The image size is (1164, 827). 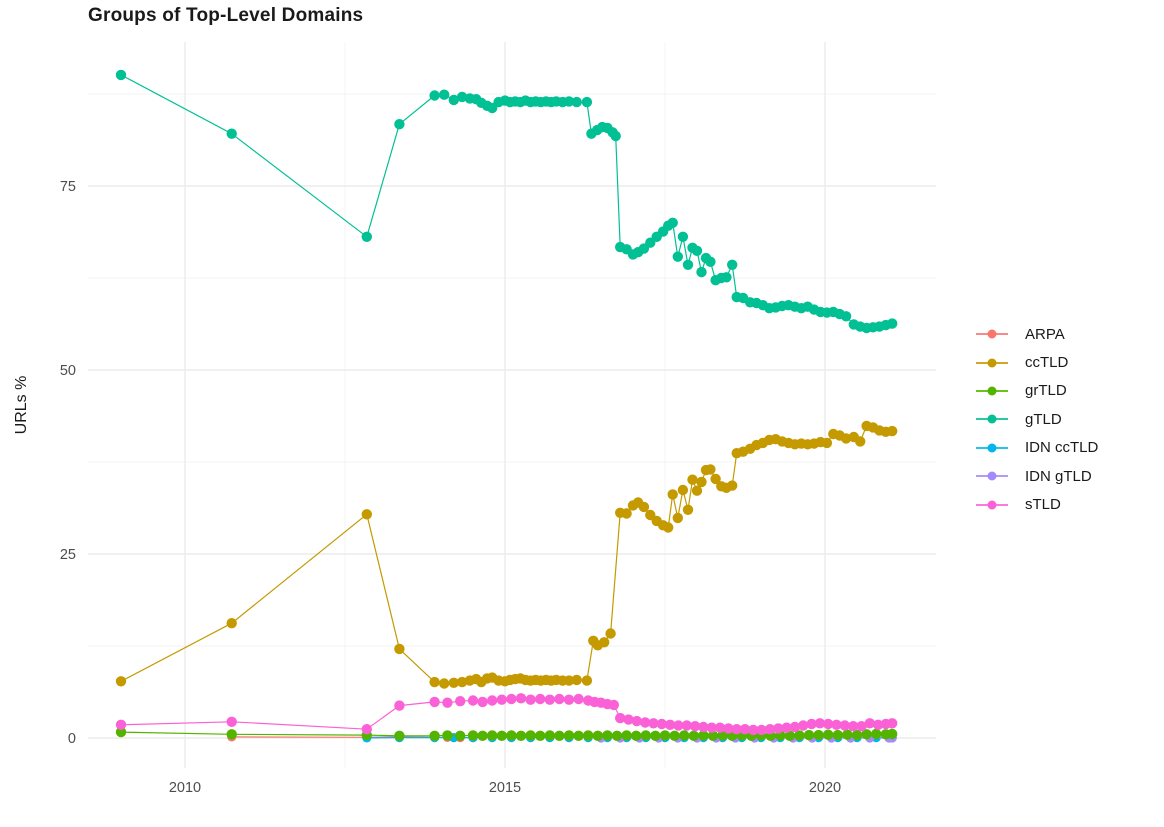 I want to click on legend-entry-idn-gtld: IDN gTLD, so click(x=1037, y=476).